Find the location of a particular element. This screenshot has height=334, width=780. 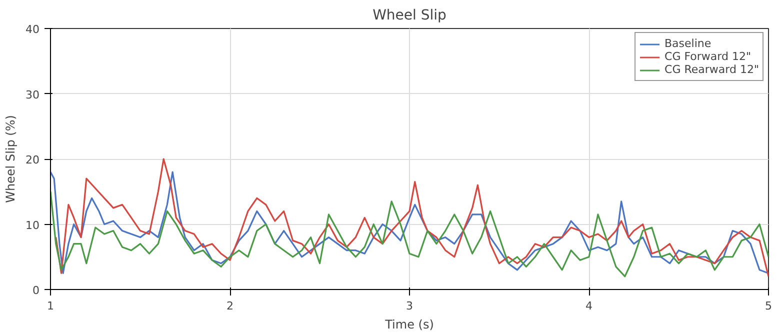

y-tick-label: 20 is located at coordinates (33, 160).